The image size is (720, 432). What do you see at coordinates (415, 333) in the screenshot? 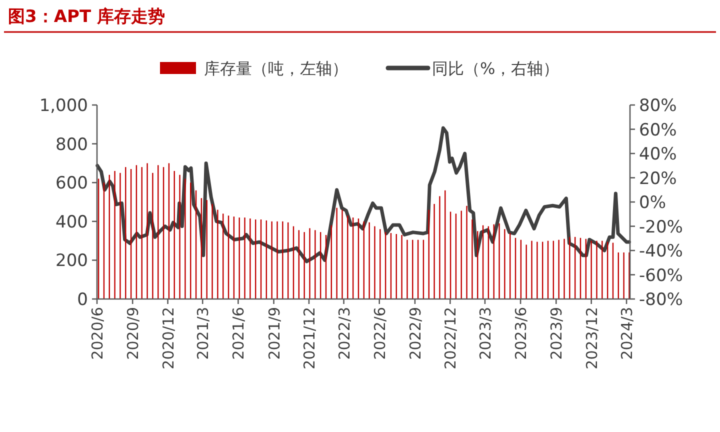
I see `x-tick-label: 2022/9` at bounding box center [415, 333].